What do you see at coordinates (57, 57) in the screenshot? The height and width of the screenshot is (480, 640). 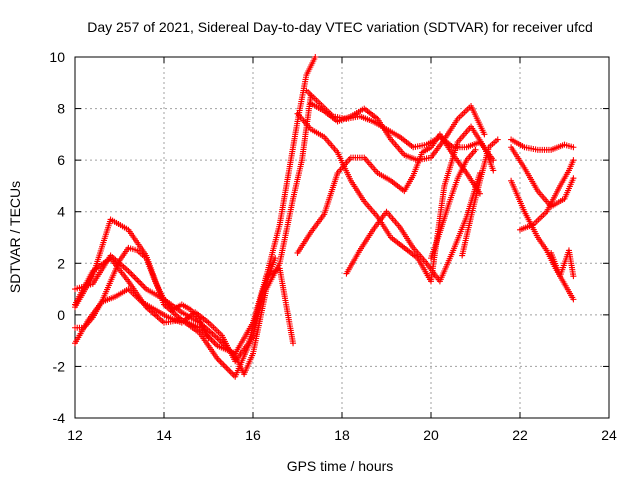 I see `y-tick-label: 10` at bounding box center [57, 57].